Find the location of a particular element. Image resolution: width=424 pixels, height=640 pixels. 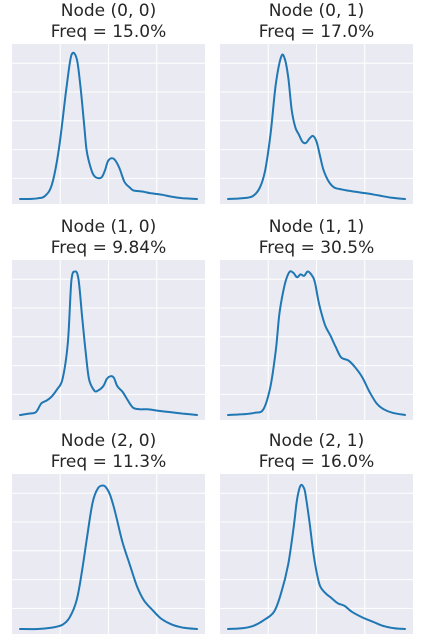

subplot-title-line: Freq = 30.5% is located at coordinates (316, 248).